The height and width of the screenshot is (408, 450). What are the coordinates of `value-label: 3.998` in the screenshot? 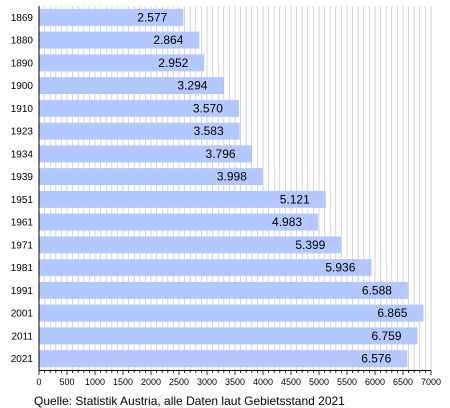 It's located at (232, 177).